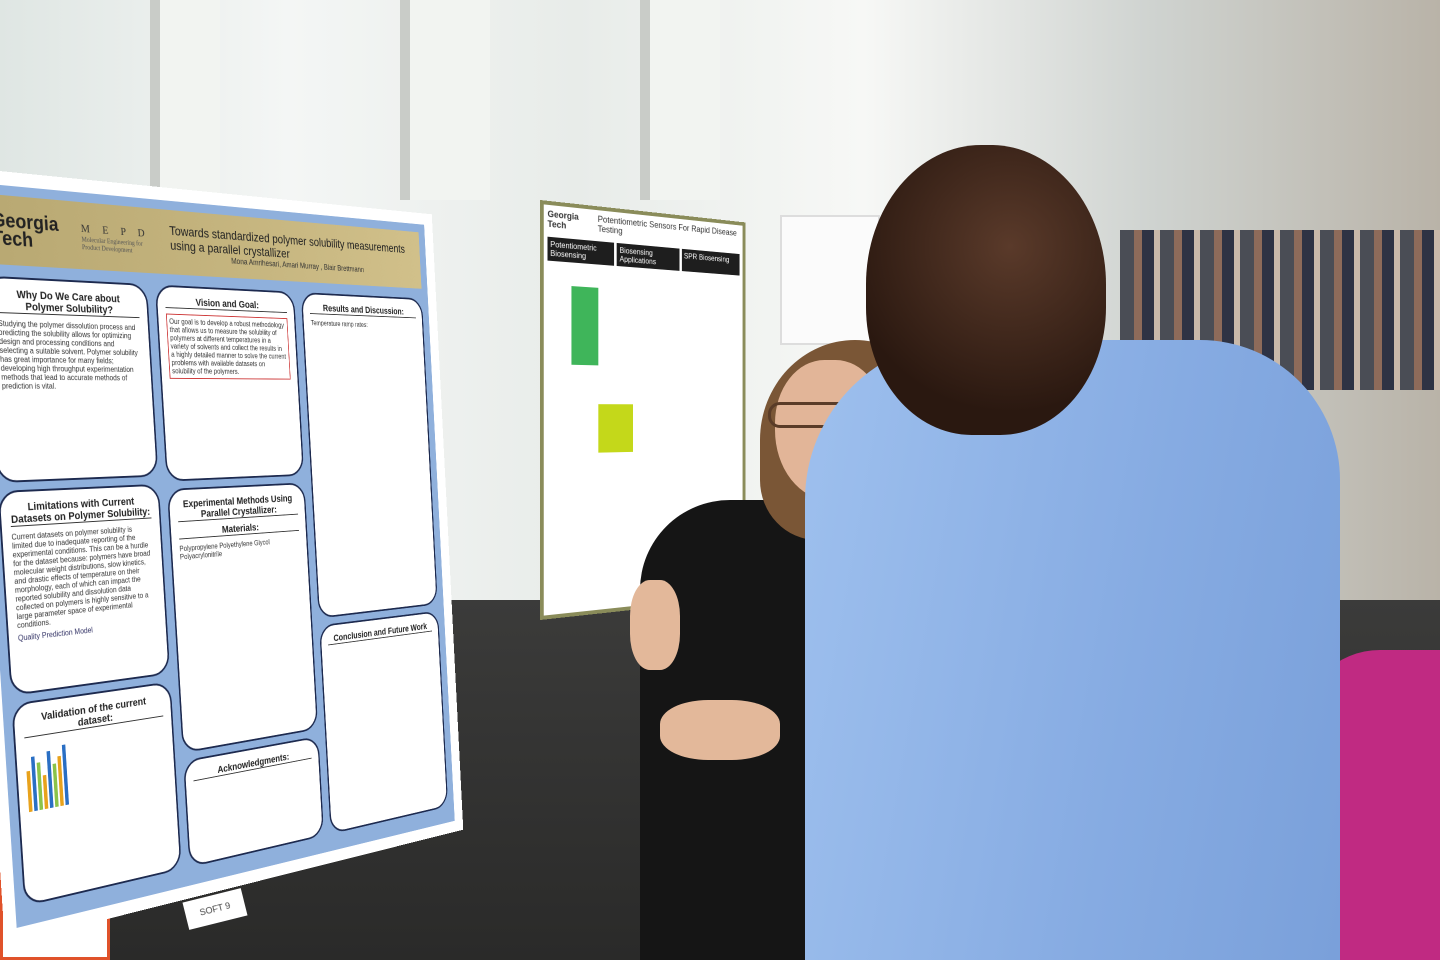  I want to click on column-heading: SPR Biosensing, so click(710, 262).